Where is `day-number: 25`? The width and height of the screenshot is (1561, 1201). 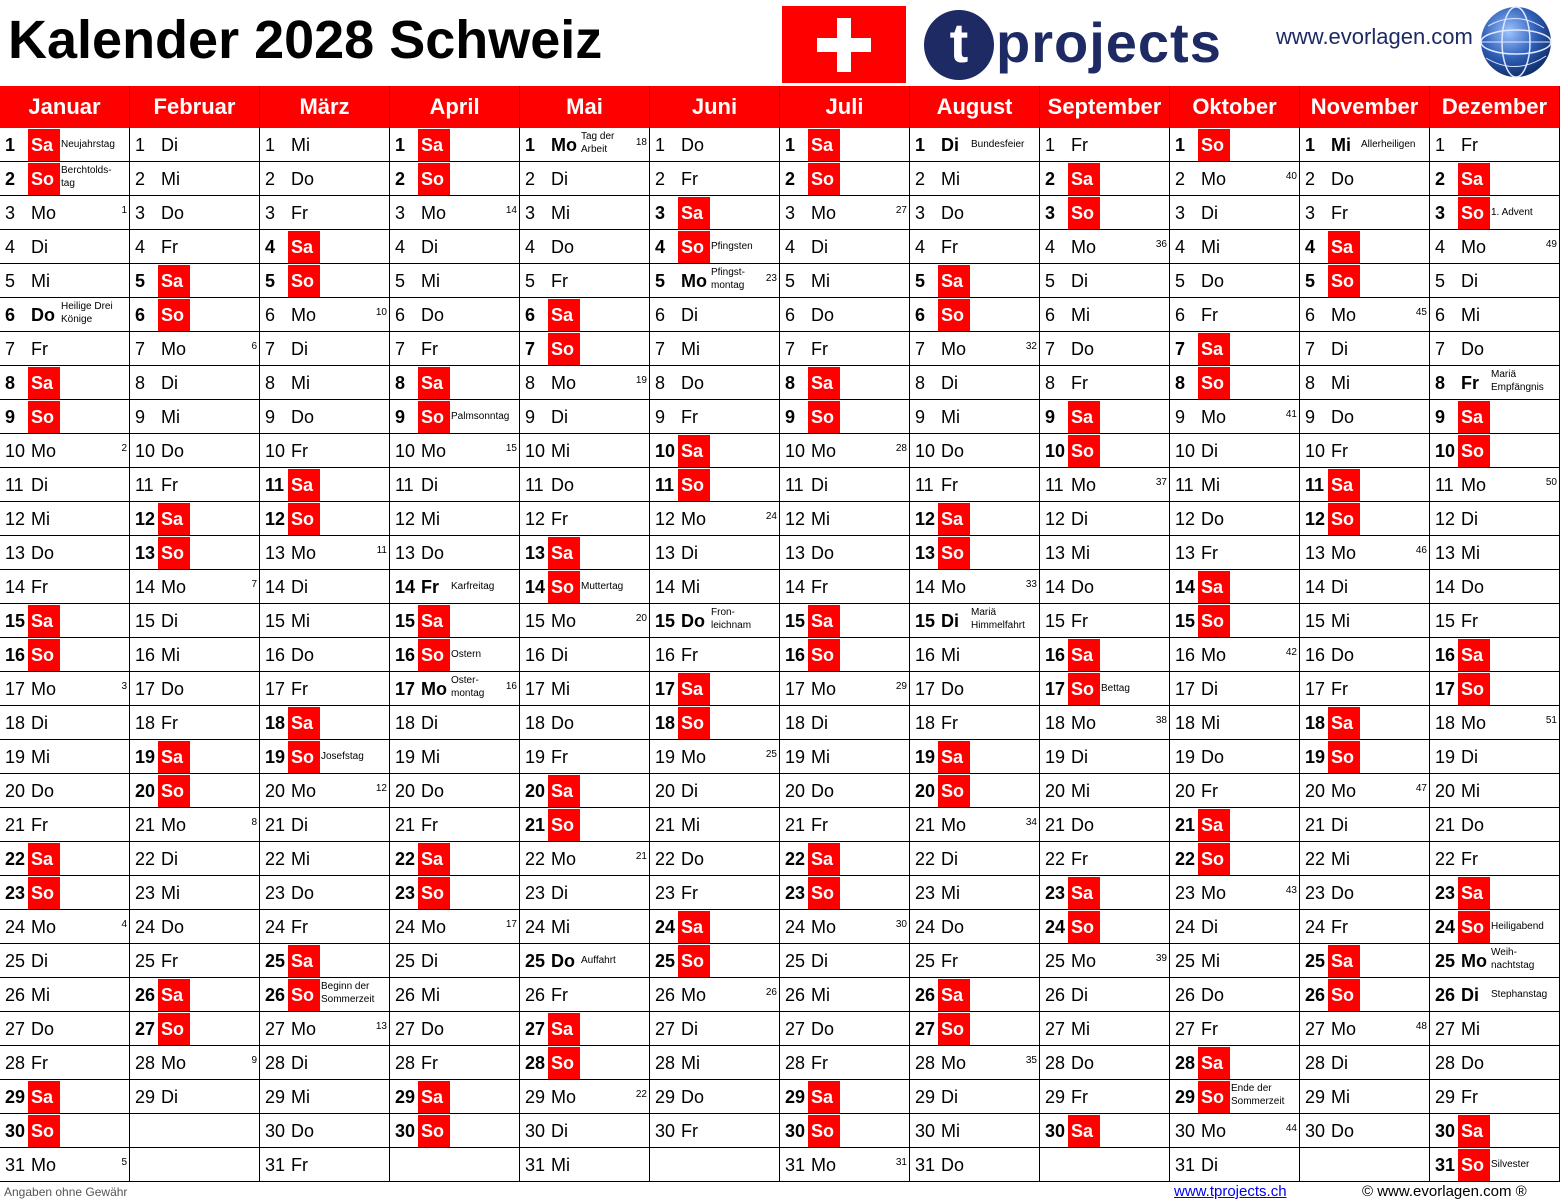
day-number: 25 is located at coordinates (1315, 961).